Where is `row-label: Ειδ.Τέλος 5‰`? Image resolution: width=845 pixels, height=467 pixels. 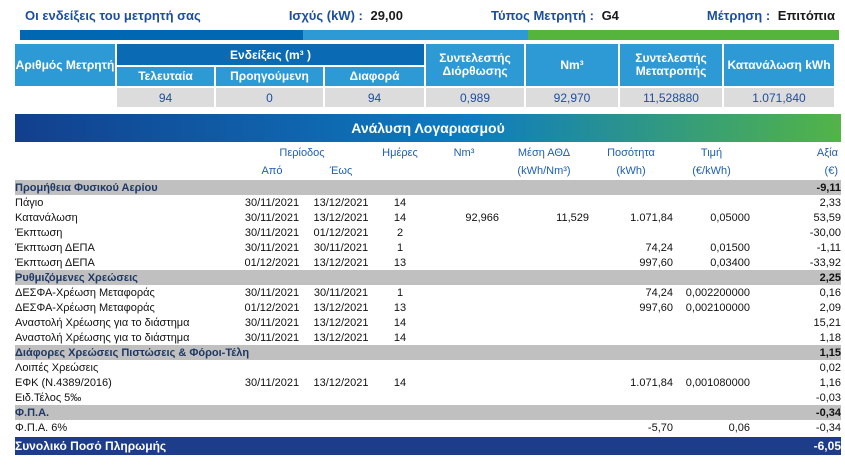 row-label: Ειδ.Τέλος 5‰ is located at coordinates (48, 397).